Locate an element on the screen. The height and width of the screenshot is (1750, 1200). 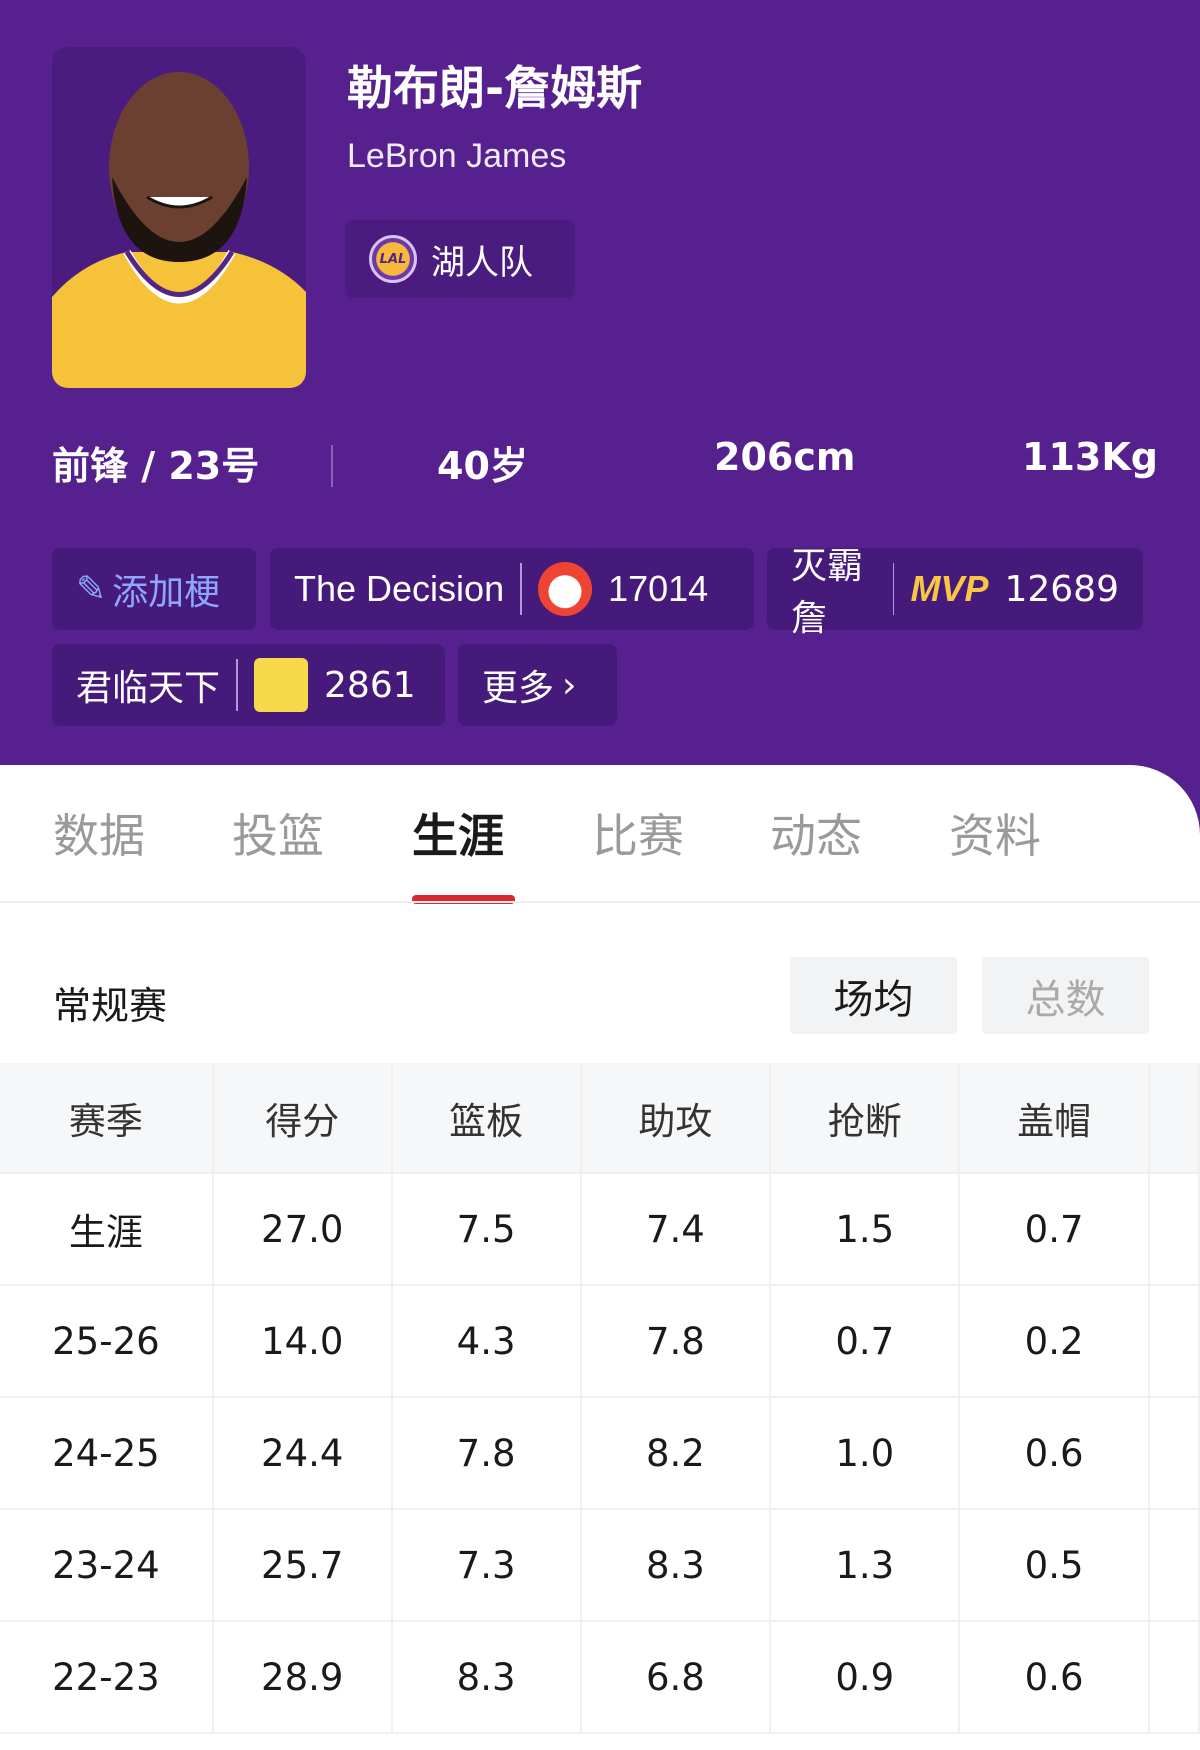
table-cell: 7.4 is located at coordinates (676, 1229).